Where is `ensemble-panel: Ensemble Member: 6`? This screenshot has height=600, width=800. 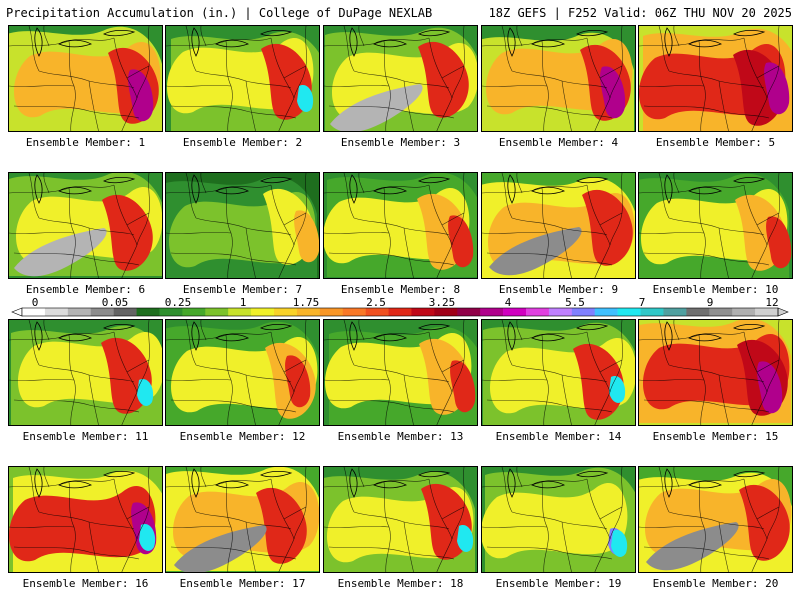 ensemble-panel: Ensemble Member: 6 is located at coordinates (85, 234).